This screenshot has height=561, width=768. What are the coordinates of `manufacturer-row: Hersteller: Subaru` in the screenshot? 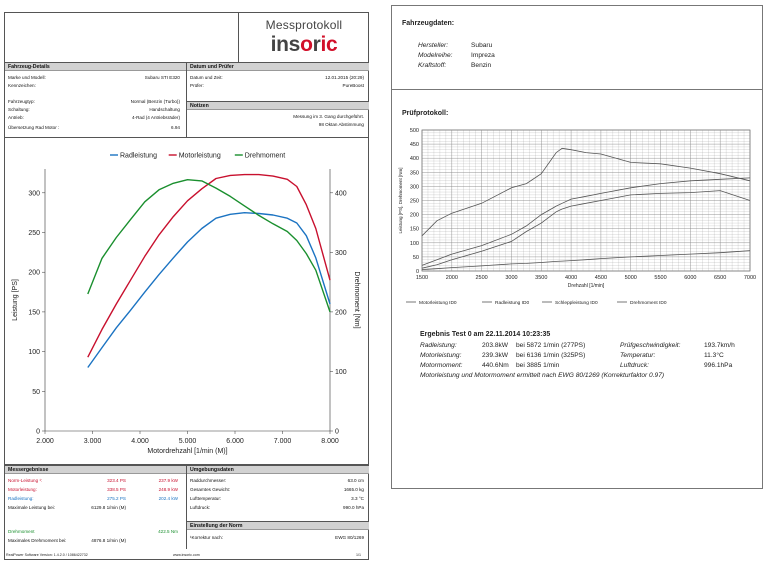 It's located at (455, 45).